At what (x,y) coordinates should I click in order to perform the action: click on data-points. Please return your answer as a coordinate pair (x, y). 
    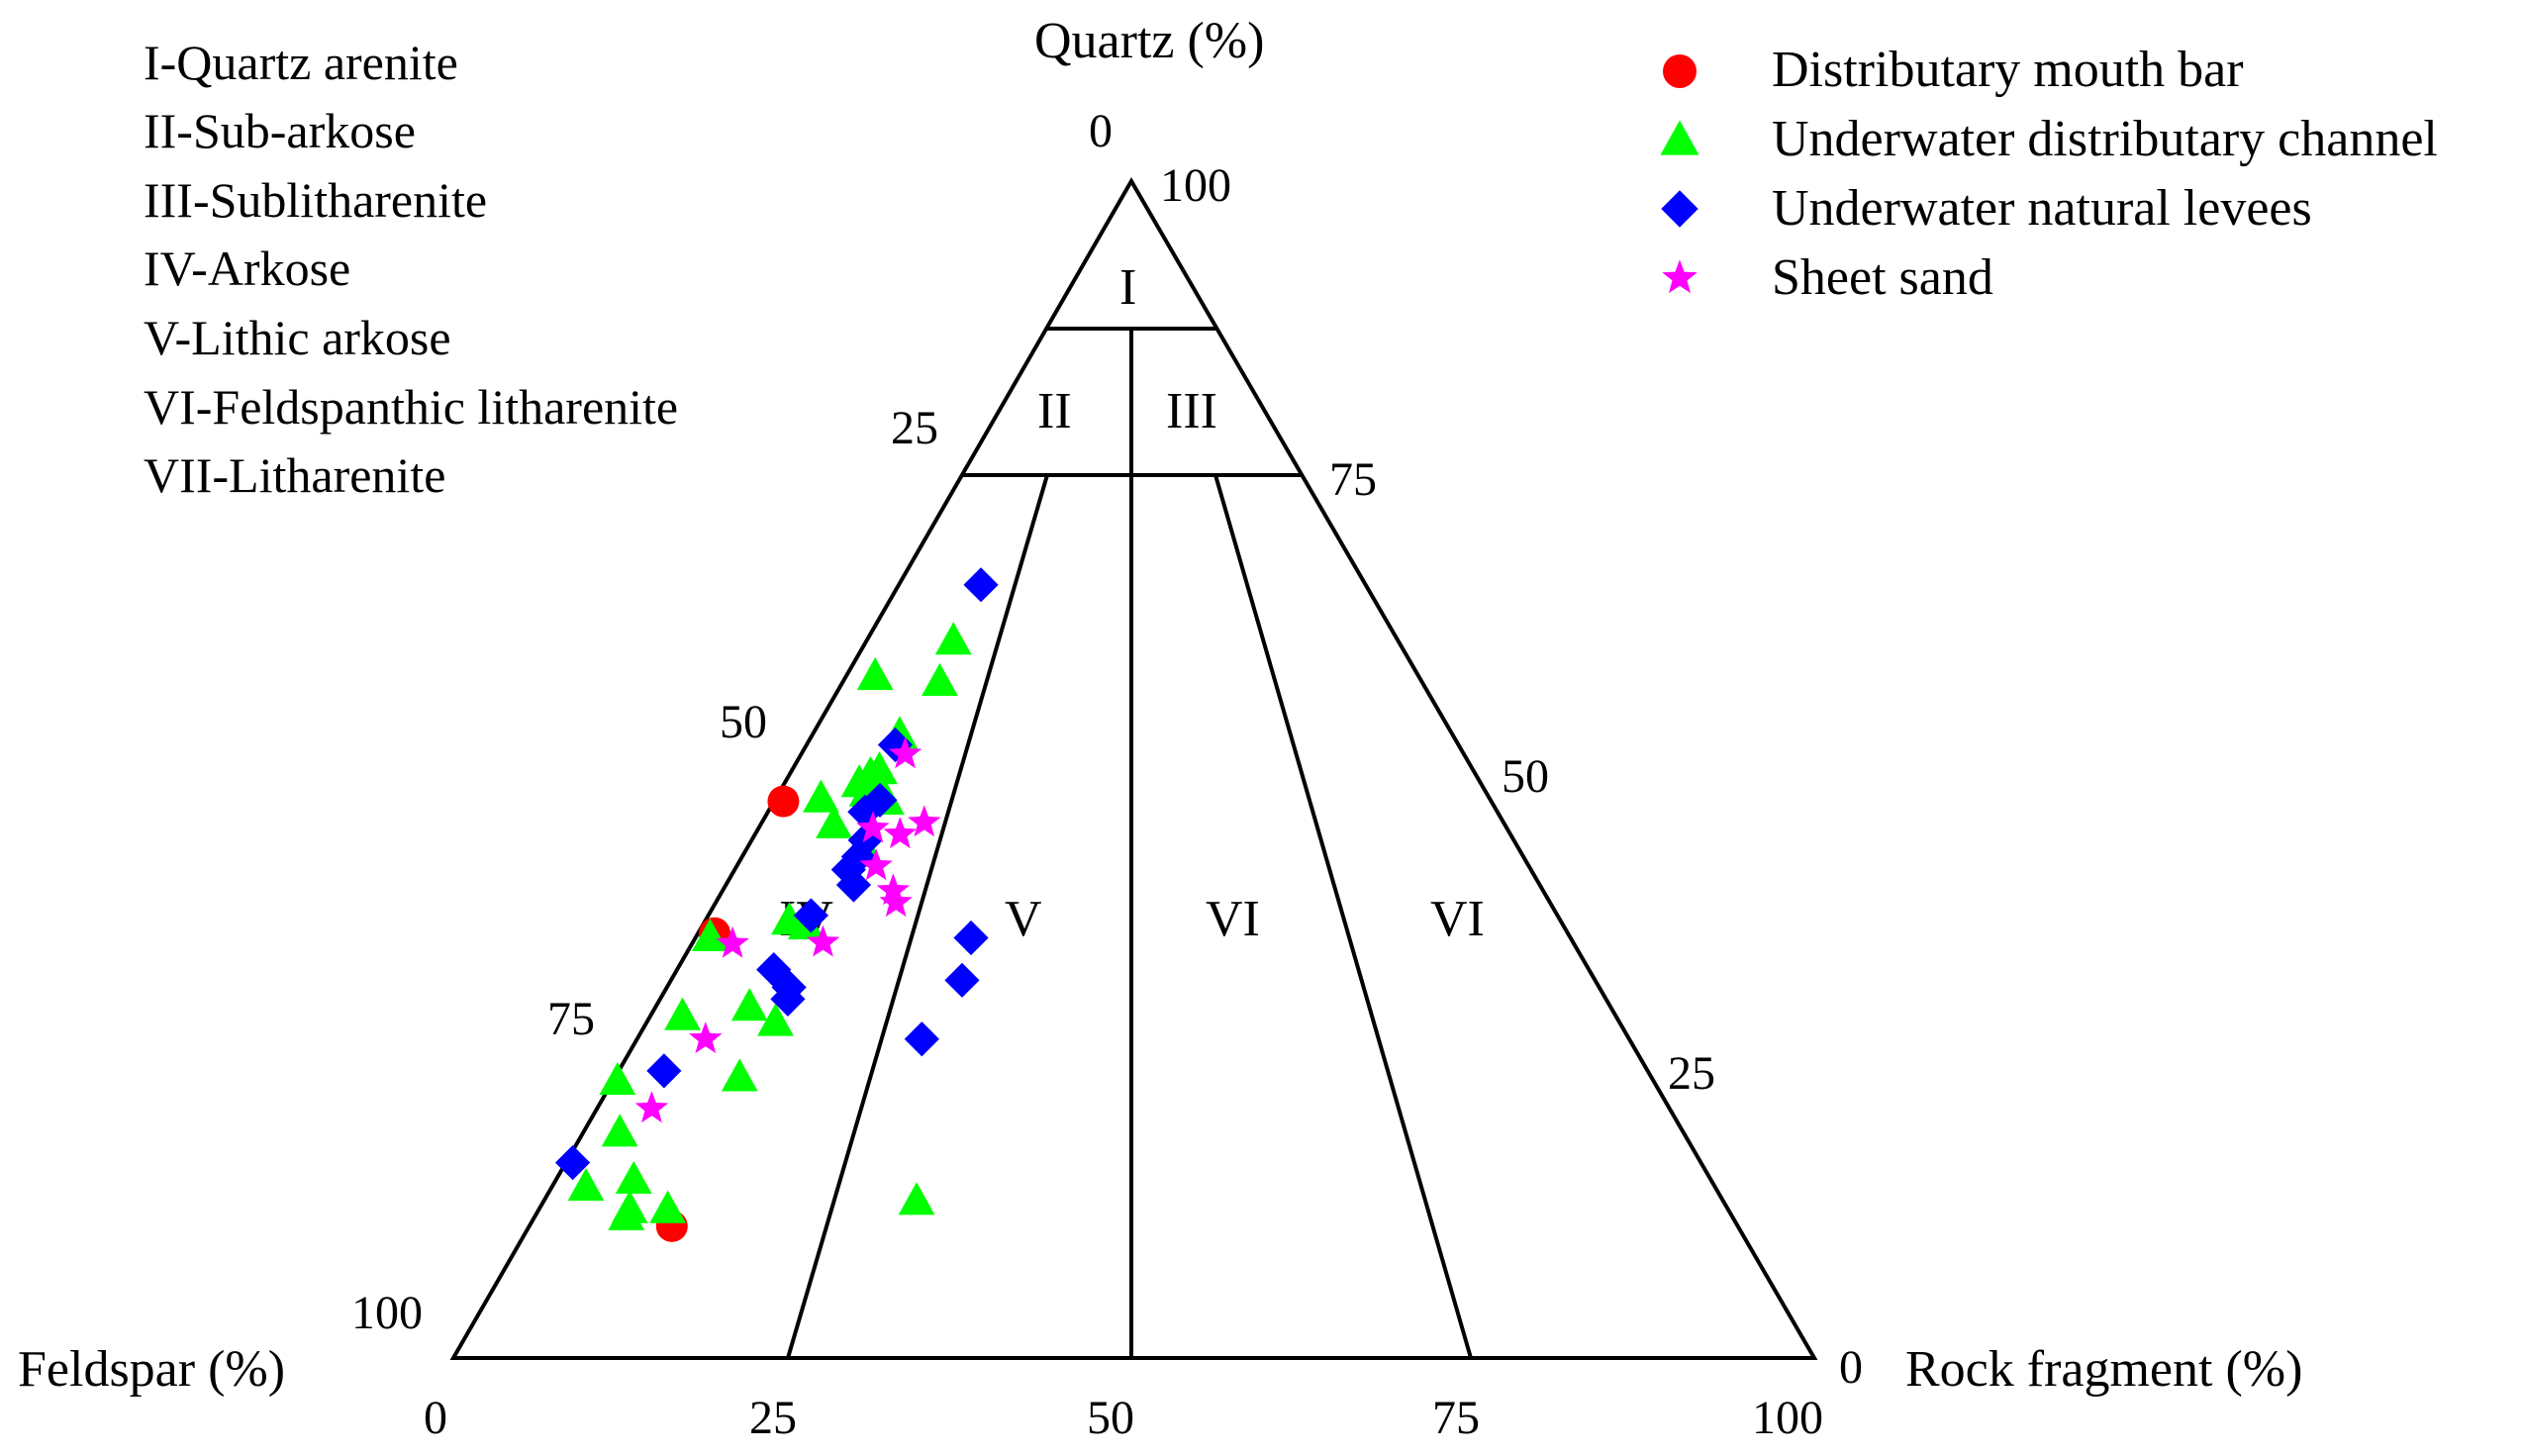
    Looking at the image, I should click on (777, 904).